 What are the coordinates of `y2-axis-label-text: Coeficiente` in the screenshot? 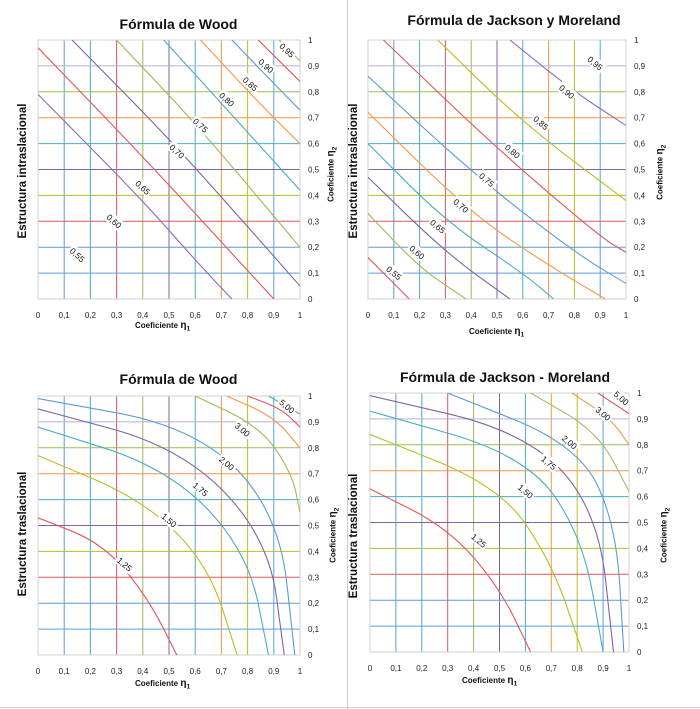 It's located at (664, 540).